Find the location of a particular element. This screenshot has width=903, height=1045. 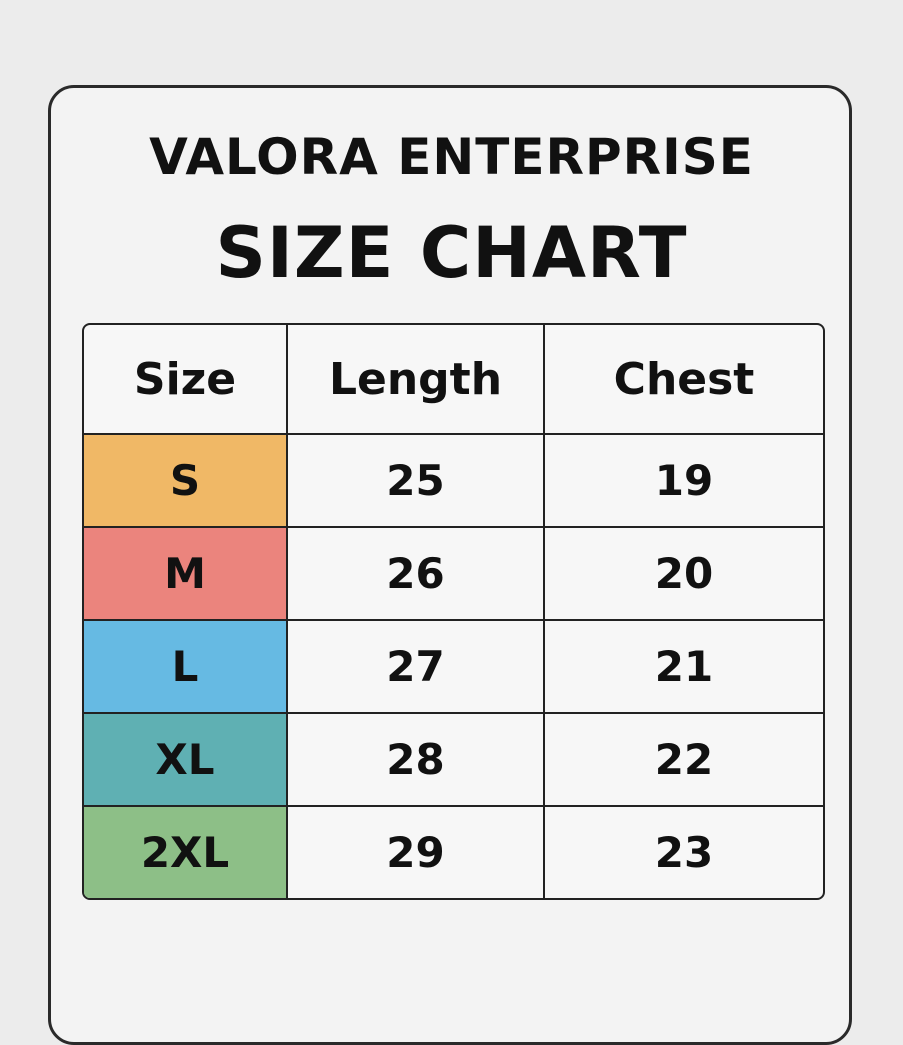

table-row: 2XL 29 23 is located at coordinates (453, 852).